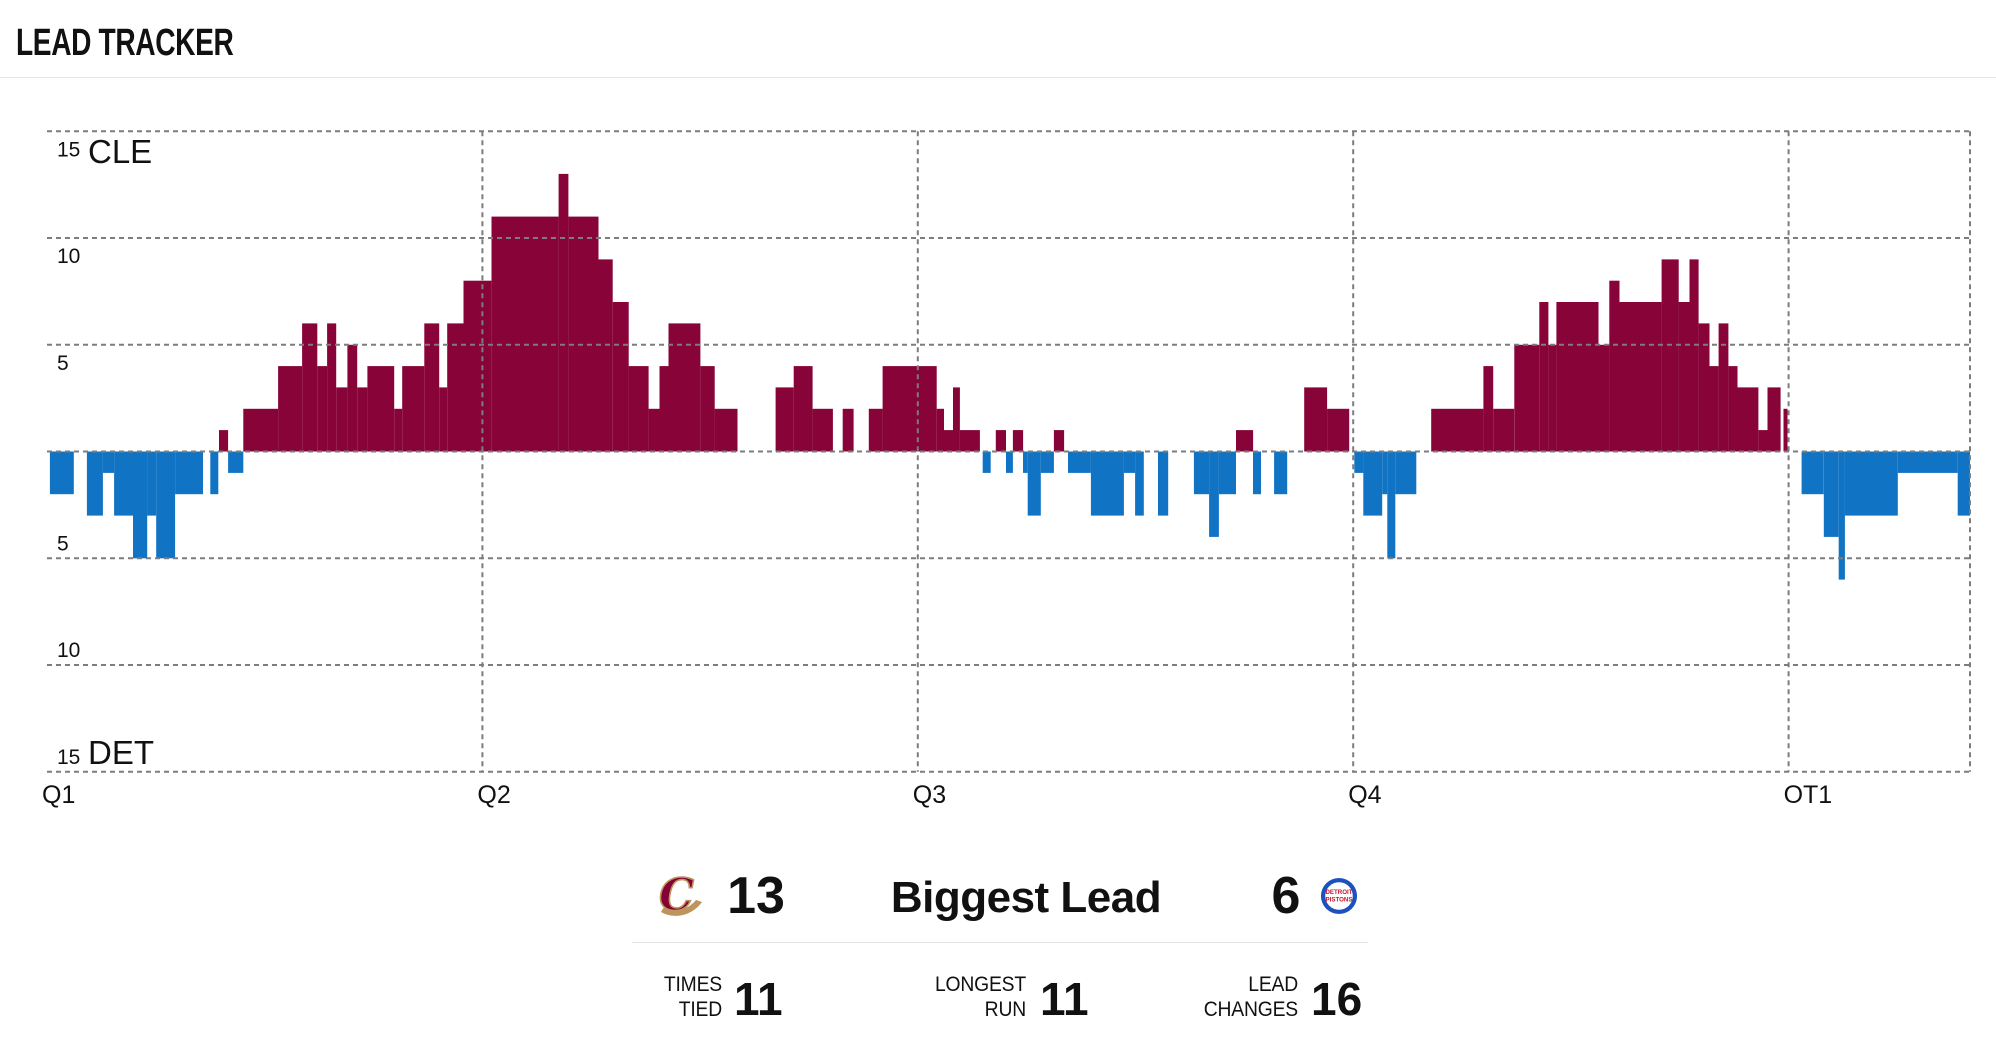  What do you see at coordinates (1000, 942) in the screenshot?
I see `stats-divider` at bounding box center [1000, 942].